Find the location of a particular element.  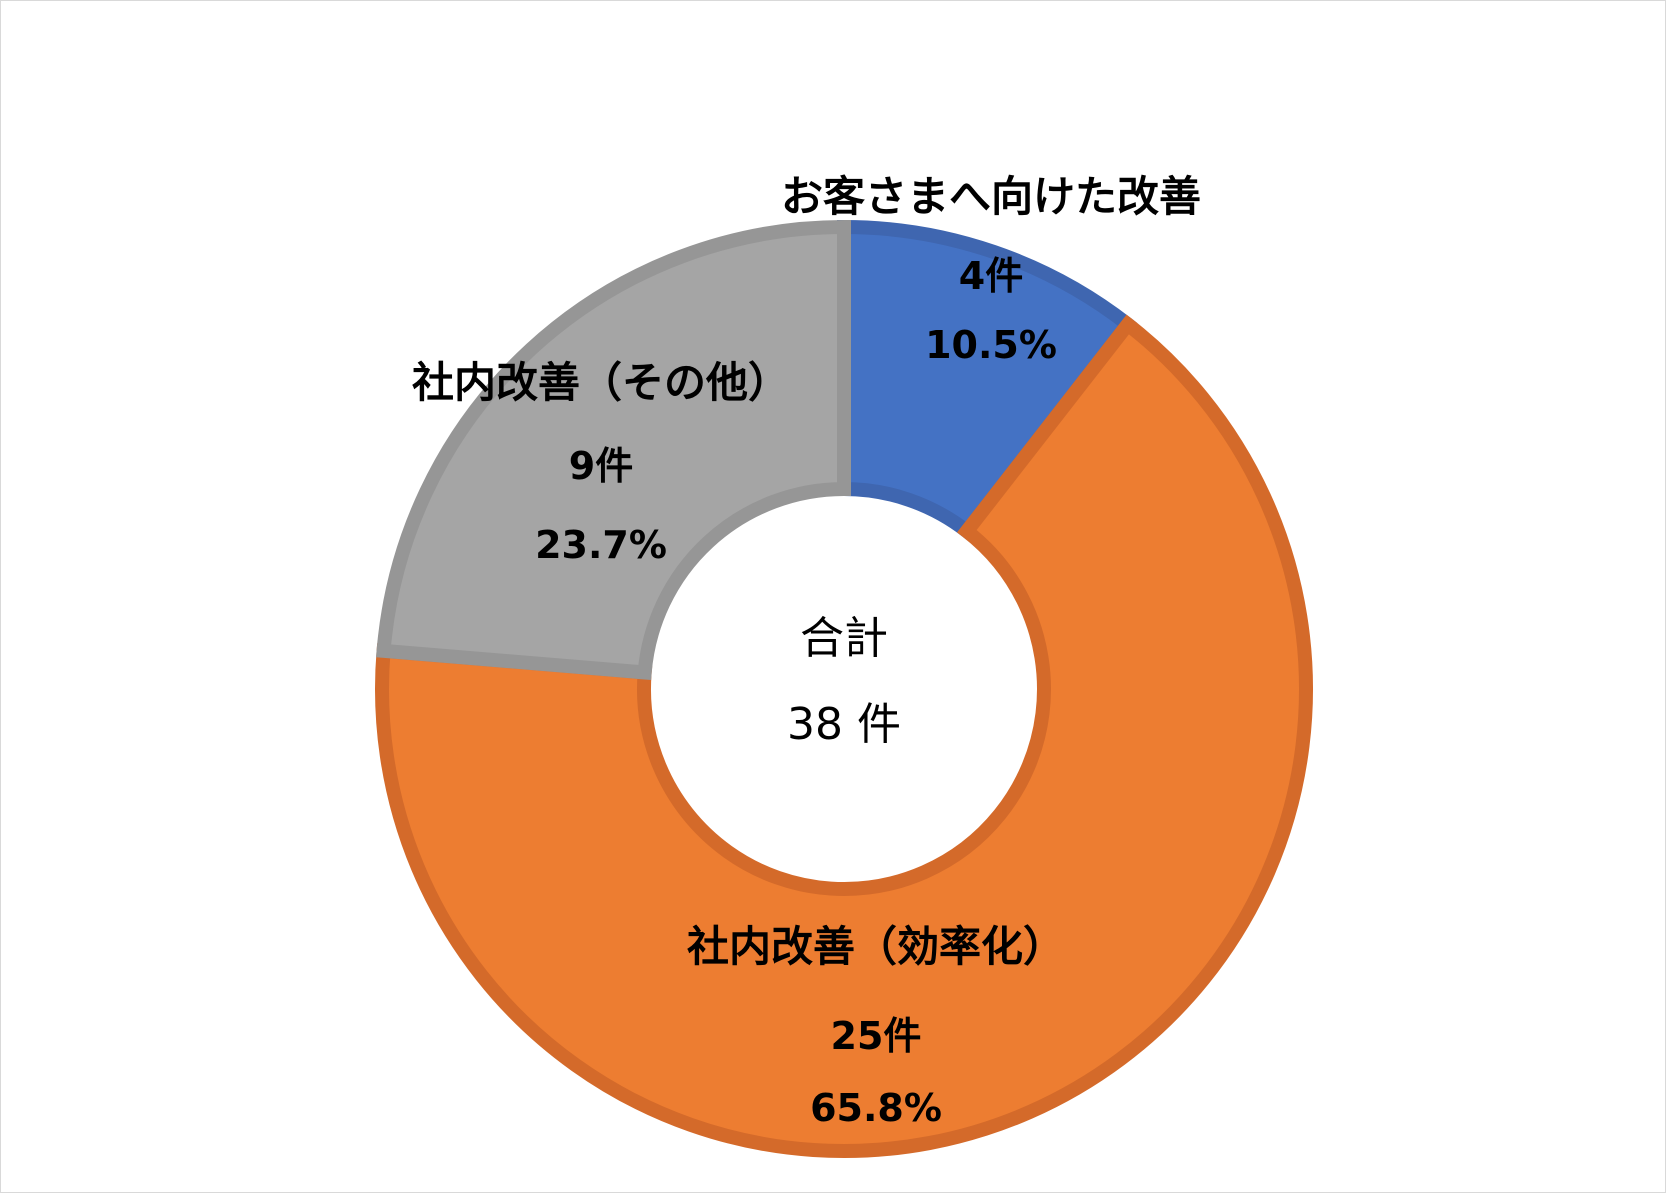

slice-1-name: お客さまへ向けた改善 is located at coordinates (991, 196).